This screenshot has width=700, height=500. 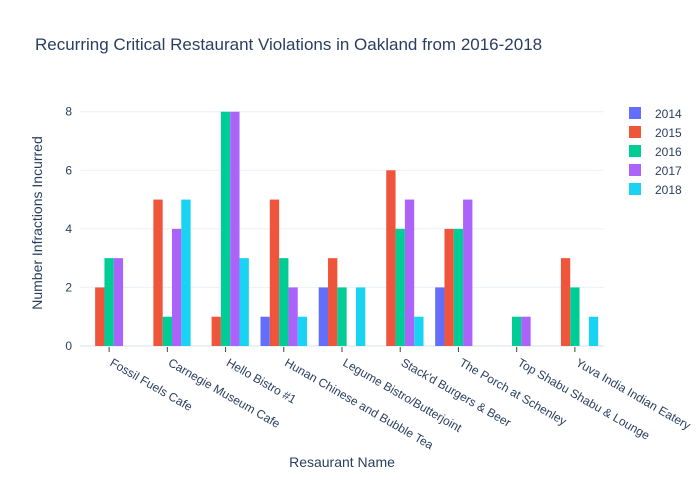 What do you see at coordinates (68, 170) in the screenshot?
I see `y-tick-label: 6` at bounding box center [68, 170].